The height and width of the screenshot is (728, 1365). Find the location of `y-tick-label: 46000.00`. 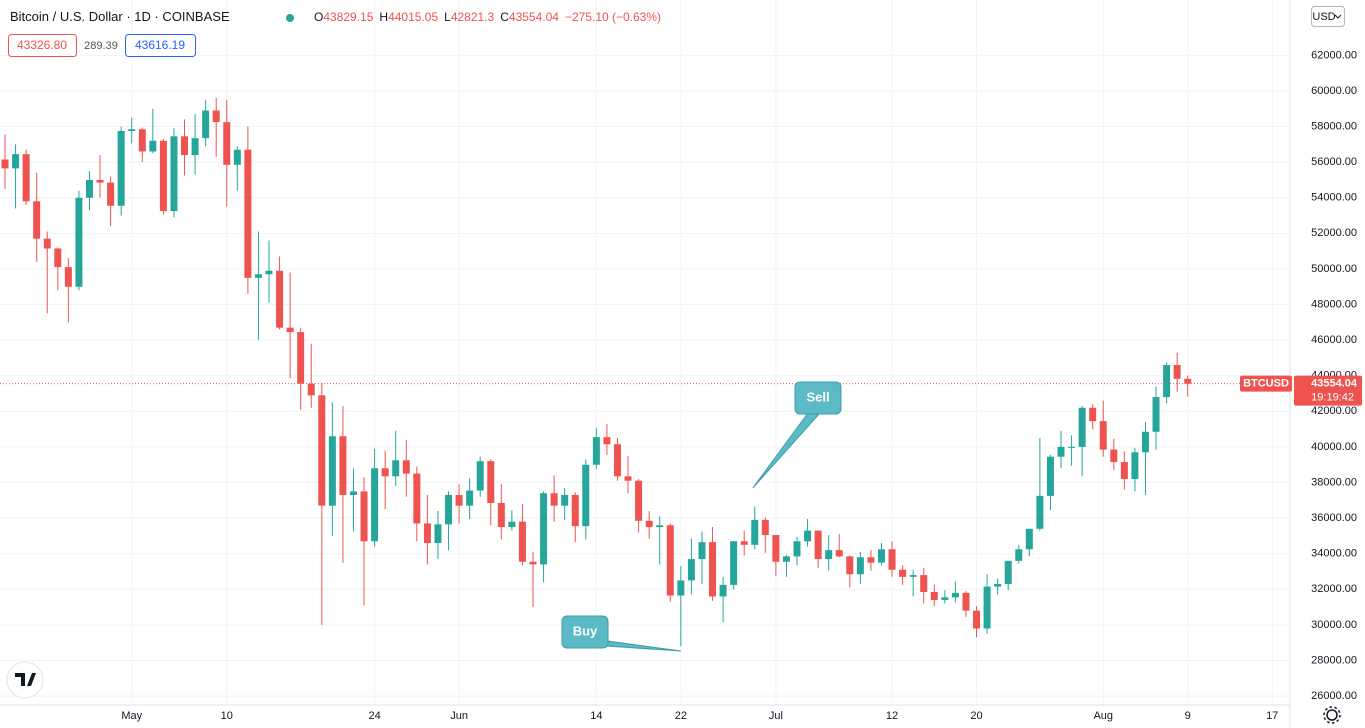

y-tick-label: 46000.00 is located at coordinates (1334, 340).